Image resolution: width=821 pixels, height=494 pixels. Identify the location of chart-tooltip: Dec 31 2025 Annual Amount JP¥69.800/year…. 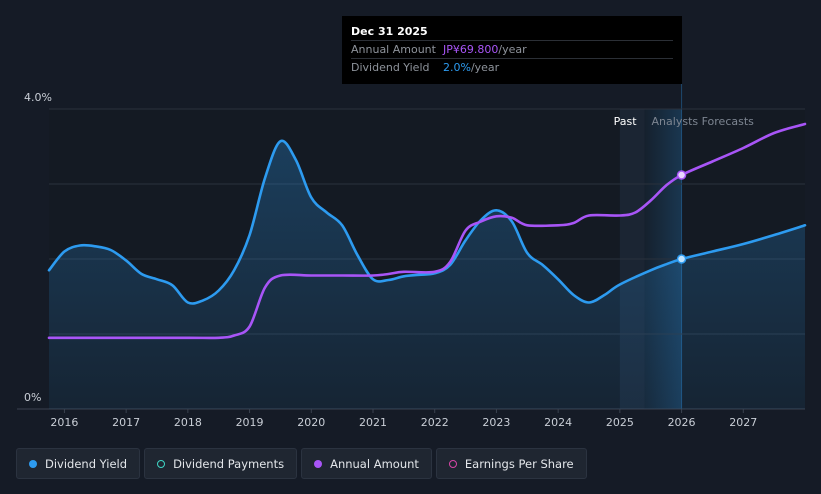
(512, 50).